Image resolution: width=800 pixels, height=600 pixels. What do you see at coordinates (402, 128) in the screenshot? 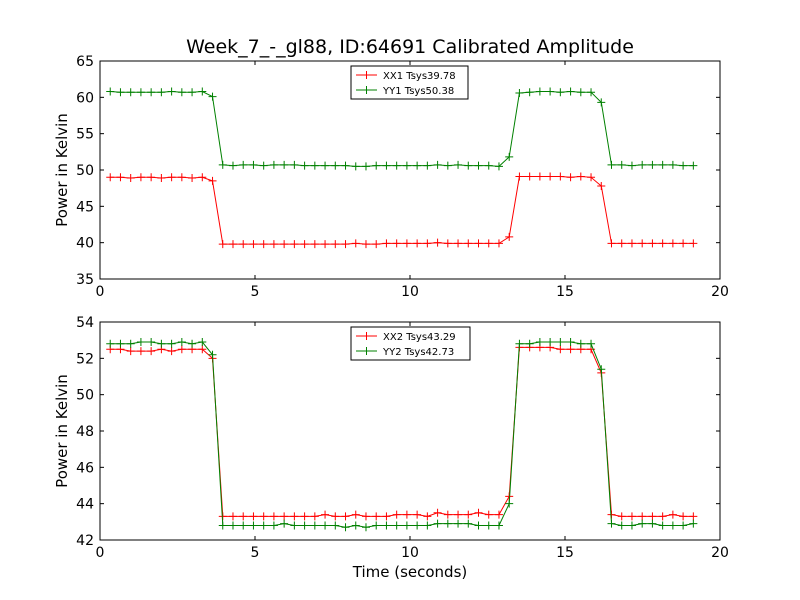
I see `series-line-yy1` at bounding box center [402, 128].